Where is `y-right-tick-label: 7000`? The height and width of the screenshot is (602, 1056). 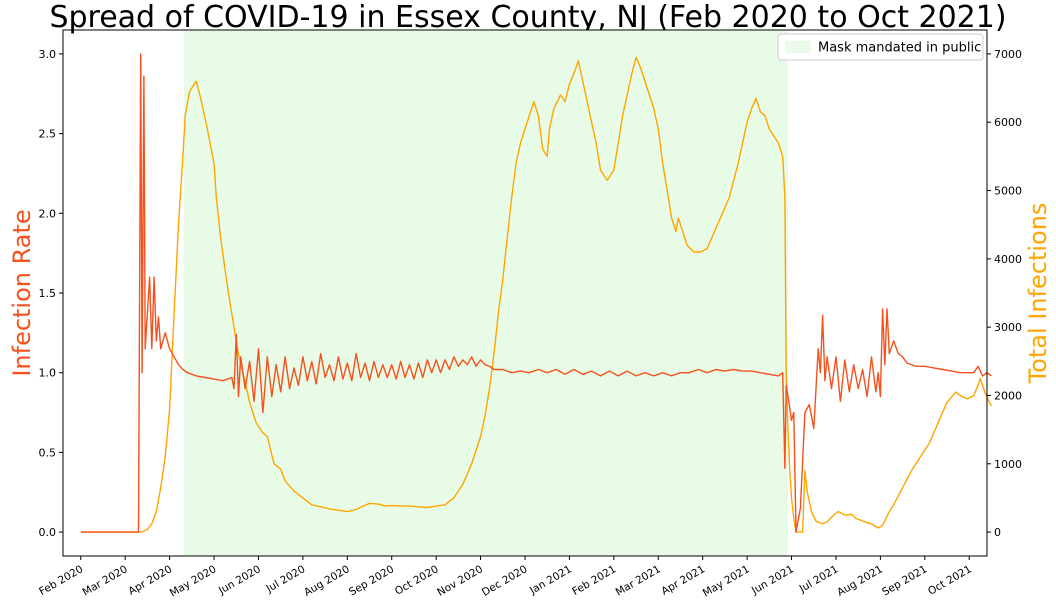
y-right-tick-label: 7000 is located at coordinates (1008, 54).